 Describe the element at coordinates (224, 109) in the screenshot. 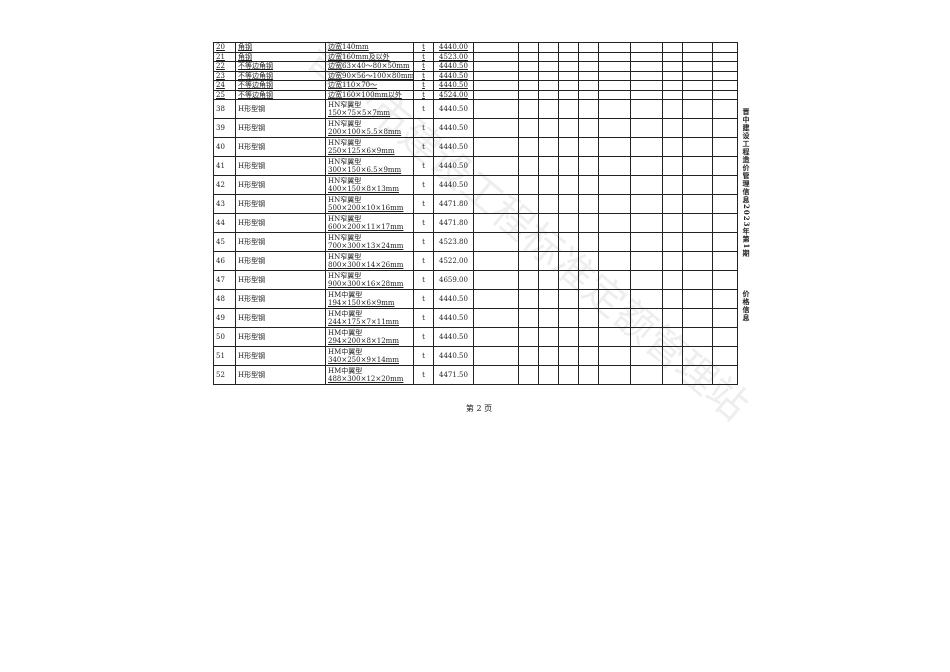

I see `row-number: 38` at that location.